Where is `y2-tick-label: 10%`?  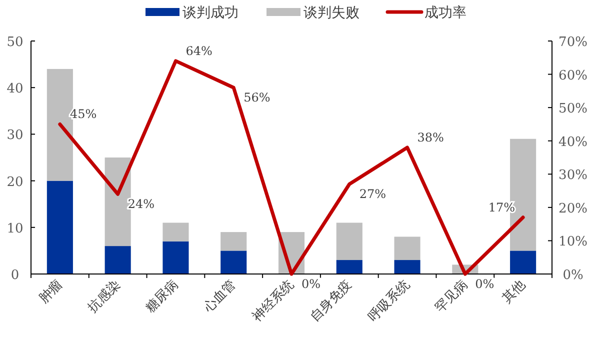 y2-tick-label: 10% is located at coordinates (573, 242).